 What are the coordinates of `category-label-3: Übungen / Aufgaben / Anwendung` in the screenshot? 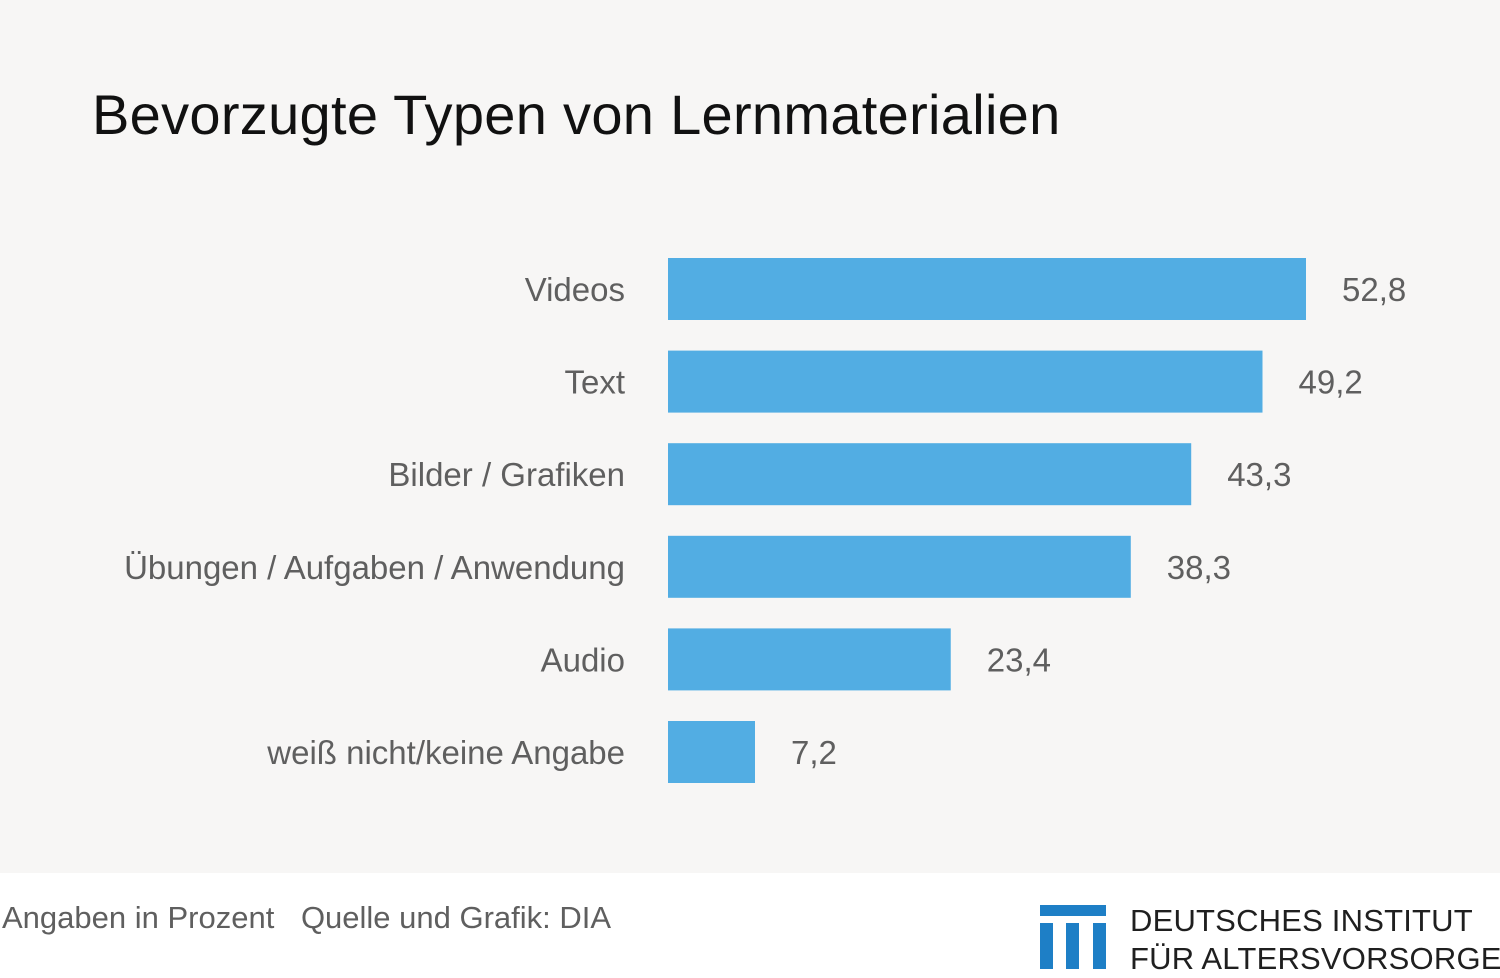 It's located at (374, 567).